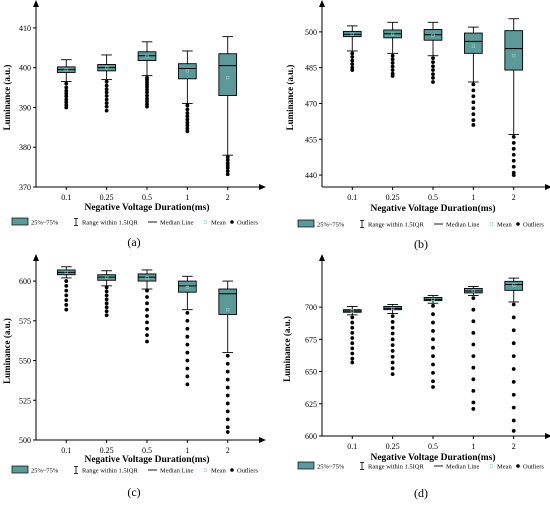  Describe the element at coordinates (25, 28) in the screenshot. I see `y-tick-label: 410` at that location.